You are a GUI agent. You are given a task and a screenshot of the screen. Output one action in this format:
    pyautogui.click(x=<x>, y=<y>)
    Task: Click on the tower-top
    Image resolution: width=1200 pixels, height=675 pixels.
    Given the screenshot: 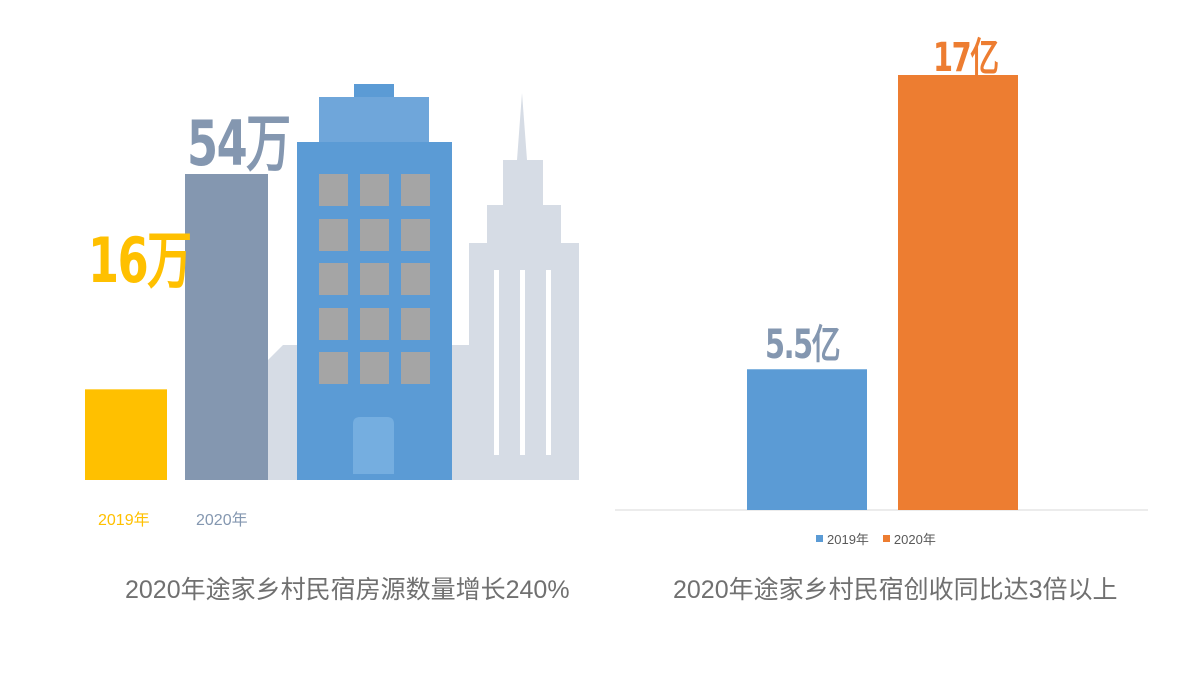 What is the action you would take?
    pyautogui.click(x=374, y=119)
    